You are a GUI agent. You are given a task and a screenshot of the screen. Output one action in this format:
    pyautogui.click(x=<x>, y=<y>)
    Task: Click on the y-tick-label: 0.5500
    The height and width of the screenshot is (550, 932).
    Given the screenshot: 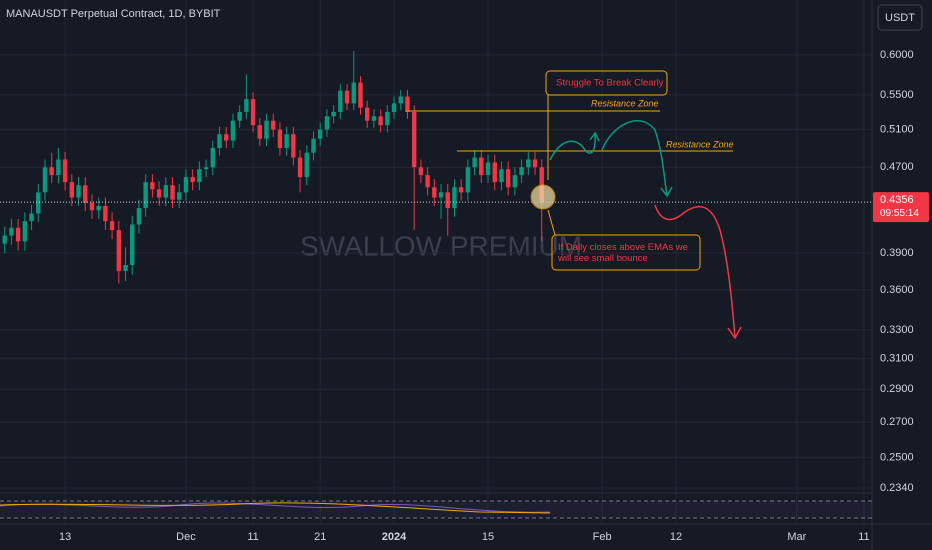 What is the action you would take?
    pyautogui.click(x=897, y=95)
    